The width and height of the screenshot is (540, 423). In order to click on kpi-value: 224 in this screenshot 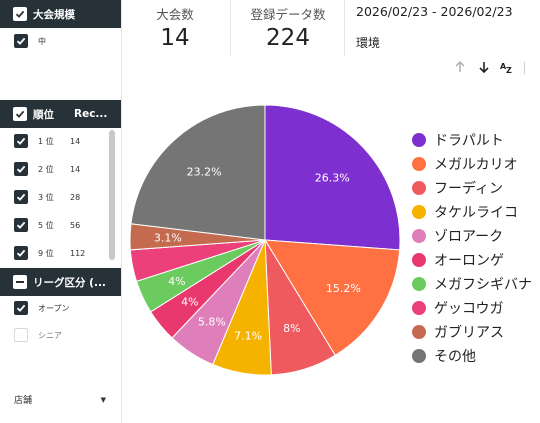, I will do `click(288, 38)`.